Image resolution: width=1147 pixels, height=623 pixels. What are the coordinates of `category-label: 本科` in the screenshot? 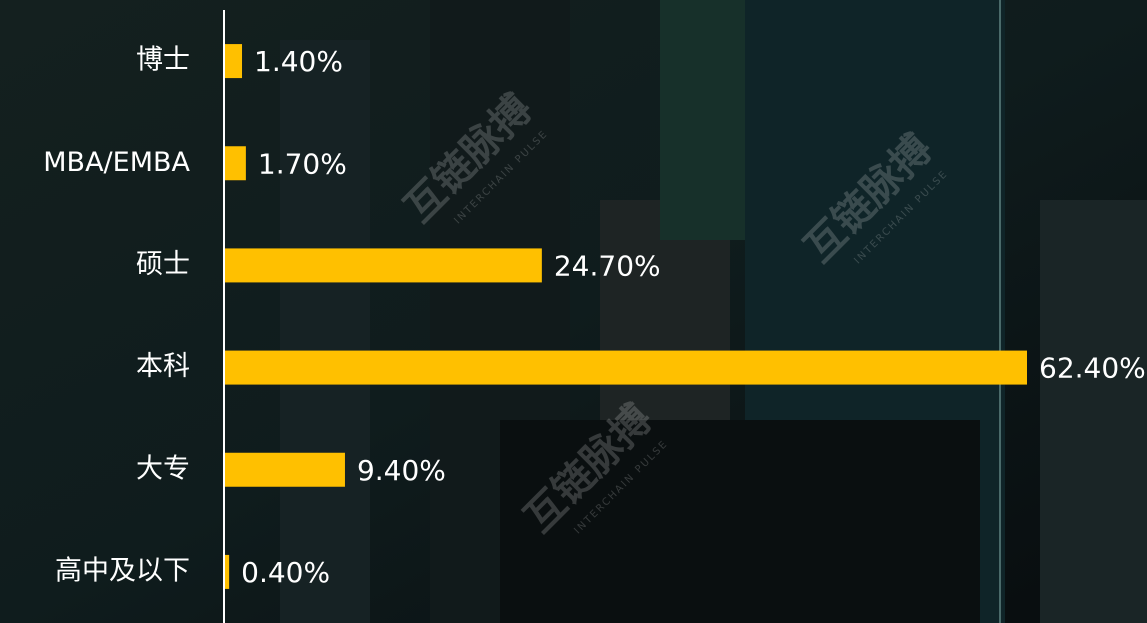 It's located at (163, 366).